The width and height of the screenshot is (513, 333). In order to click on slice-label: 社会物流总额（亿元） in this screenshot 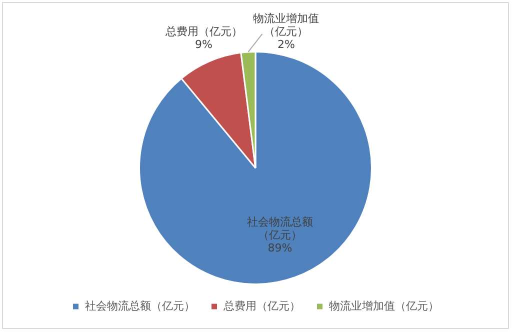, I will do `click(279, 229)`.